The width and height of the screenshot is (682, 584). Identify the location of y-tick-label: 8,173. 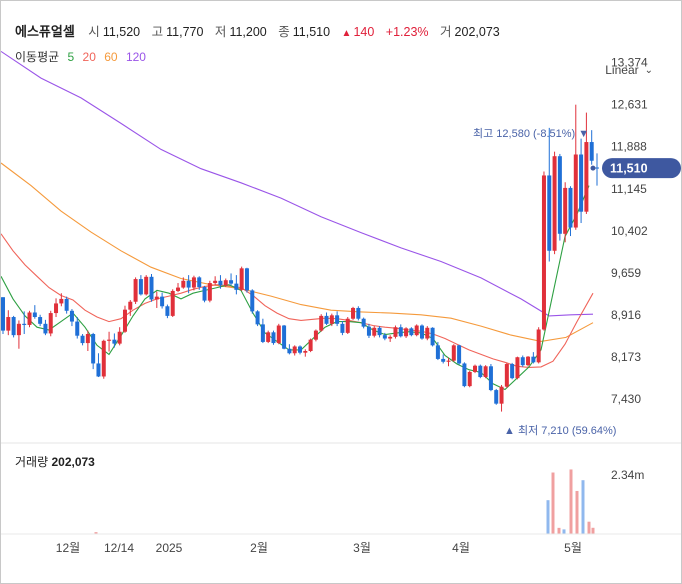
(626, 357).